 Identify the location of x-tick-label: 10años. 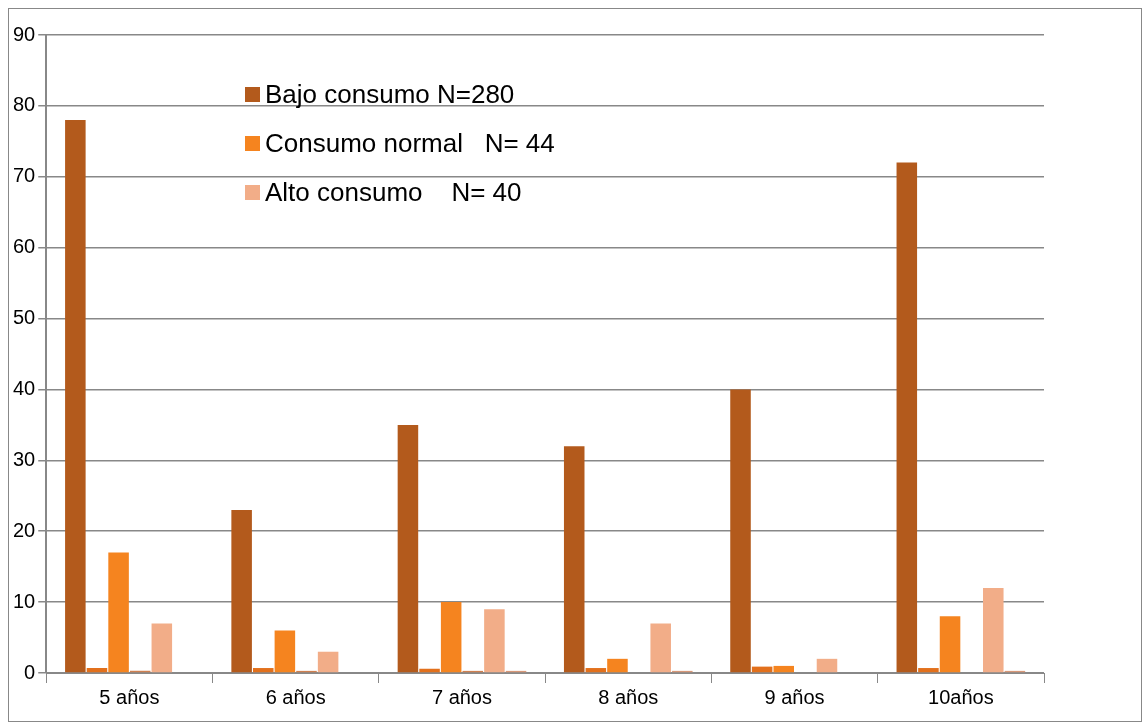
(961, 696).